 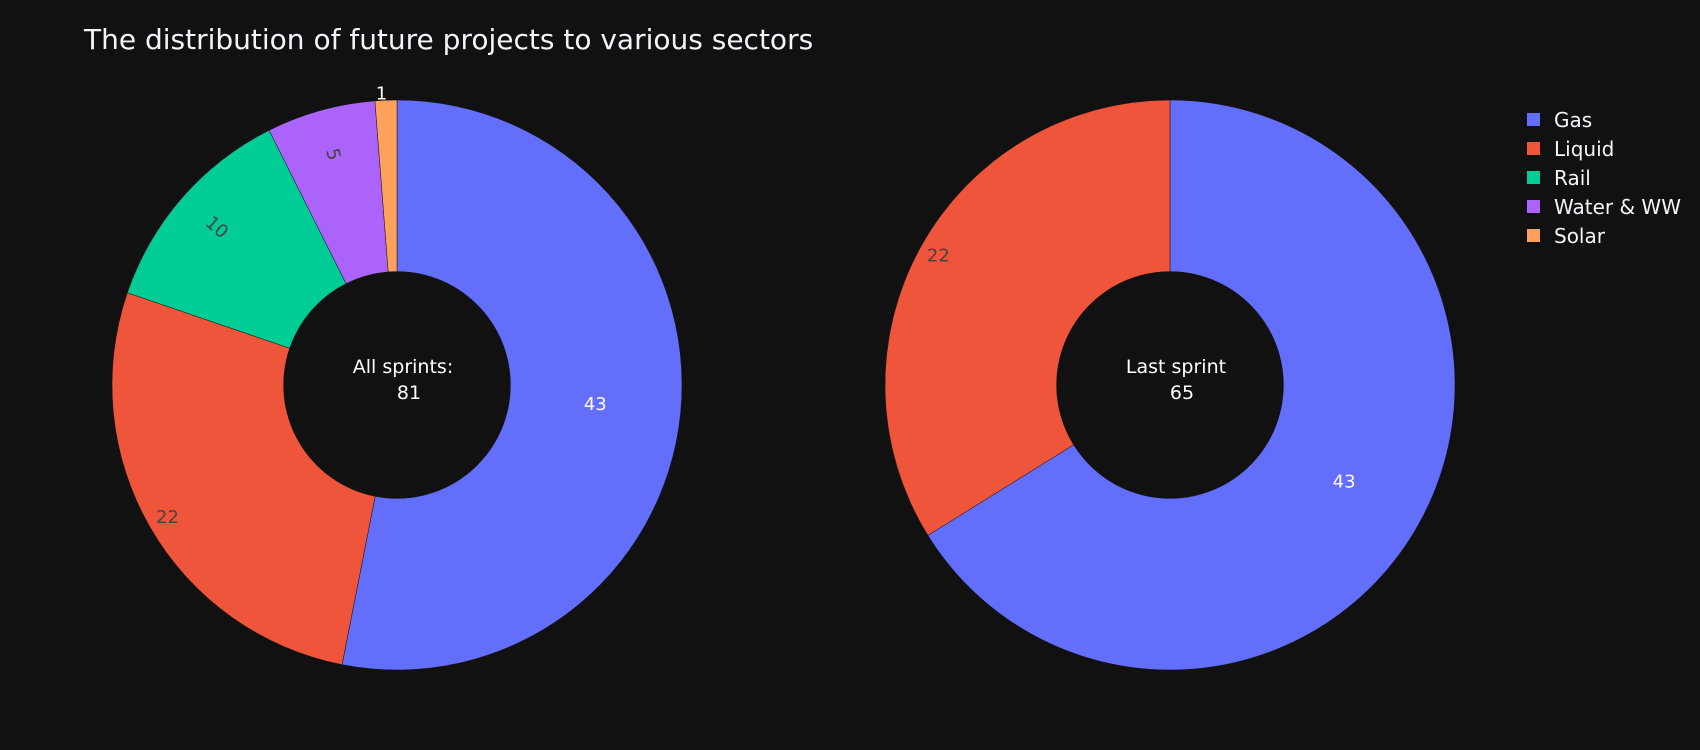 I want to click on pie2-center-label-line1: Last sprint, so click(x=1176, y=367).